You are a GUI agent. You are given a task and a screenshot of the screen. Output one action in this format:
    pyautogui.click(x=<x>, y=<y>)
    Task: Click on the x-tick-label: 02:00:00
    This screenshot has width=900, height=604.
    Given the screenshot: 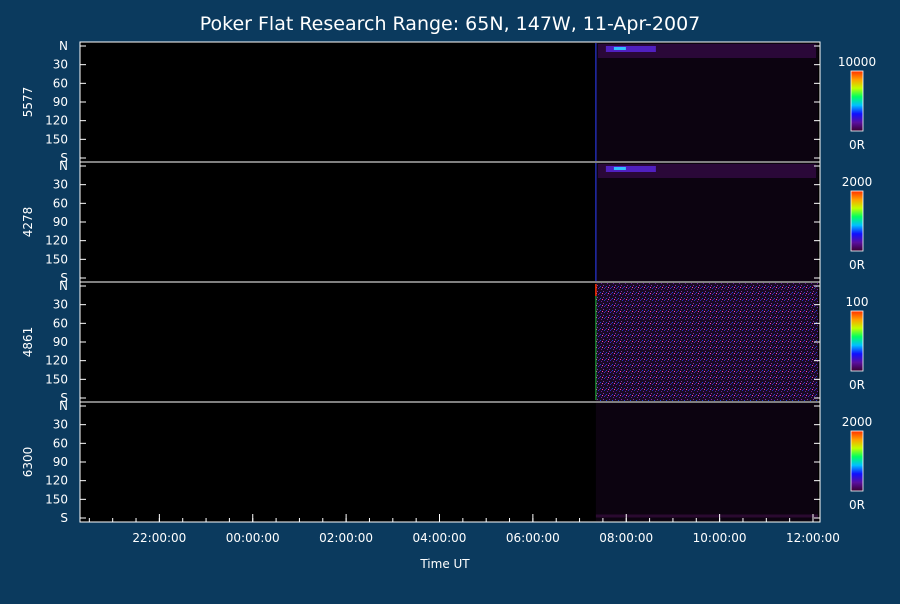 What is the action you would take?
    pyautogui.click(x=346, y=538)
    